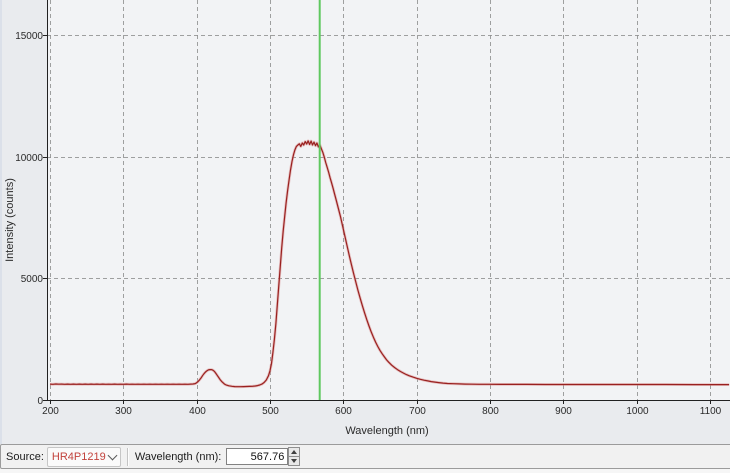 This screenshot has width=730, height=473. I want to click on svg-text: 400, so click(197, 411).